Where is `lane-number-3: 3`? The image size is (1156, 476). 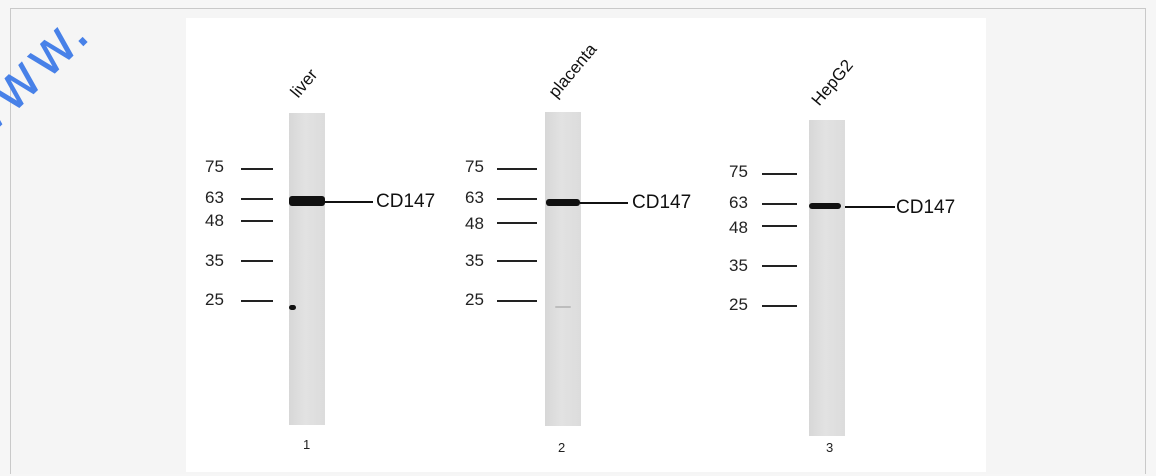 lane-number-3: 3 is located at coordinates (830, 447).